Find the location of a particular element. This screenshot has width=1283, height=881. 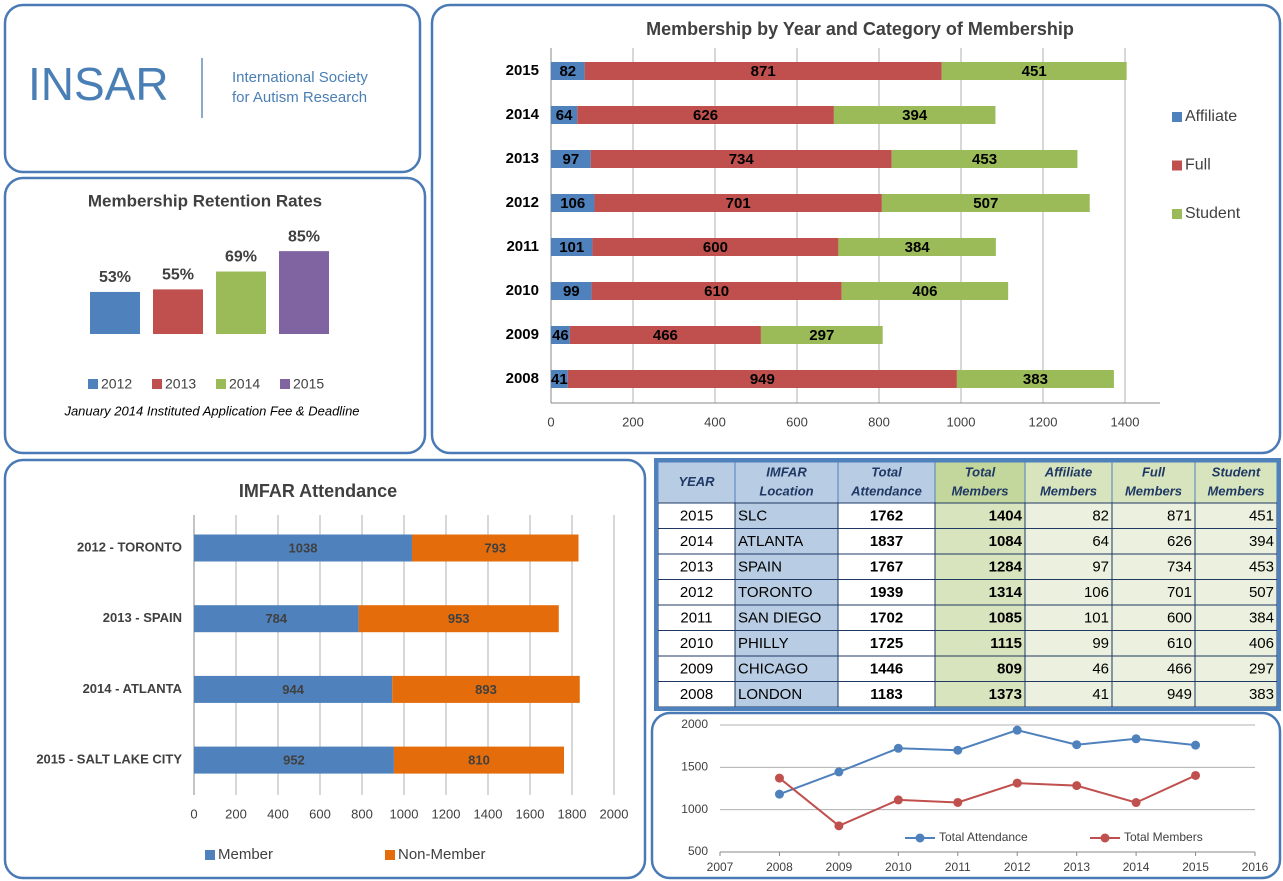

table-value: 2011 is located at coordinates (696, 618).